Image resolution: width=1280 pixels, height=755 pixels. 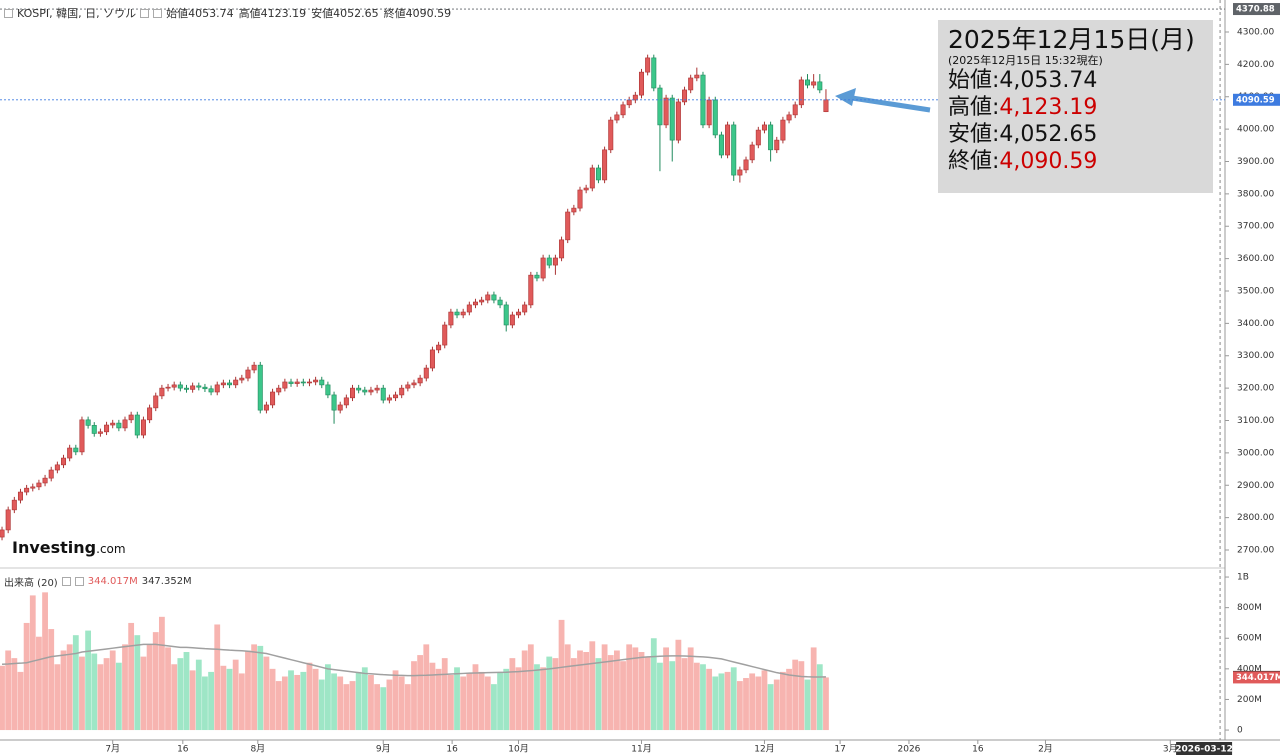 What do you see at coordinates (322, 13) in the screenshot?
I see `ohlc-label: 安値` at bounding box center [322, 13].